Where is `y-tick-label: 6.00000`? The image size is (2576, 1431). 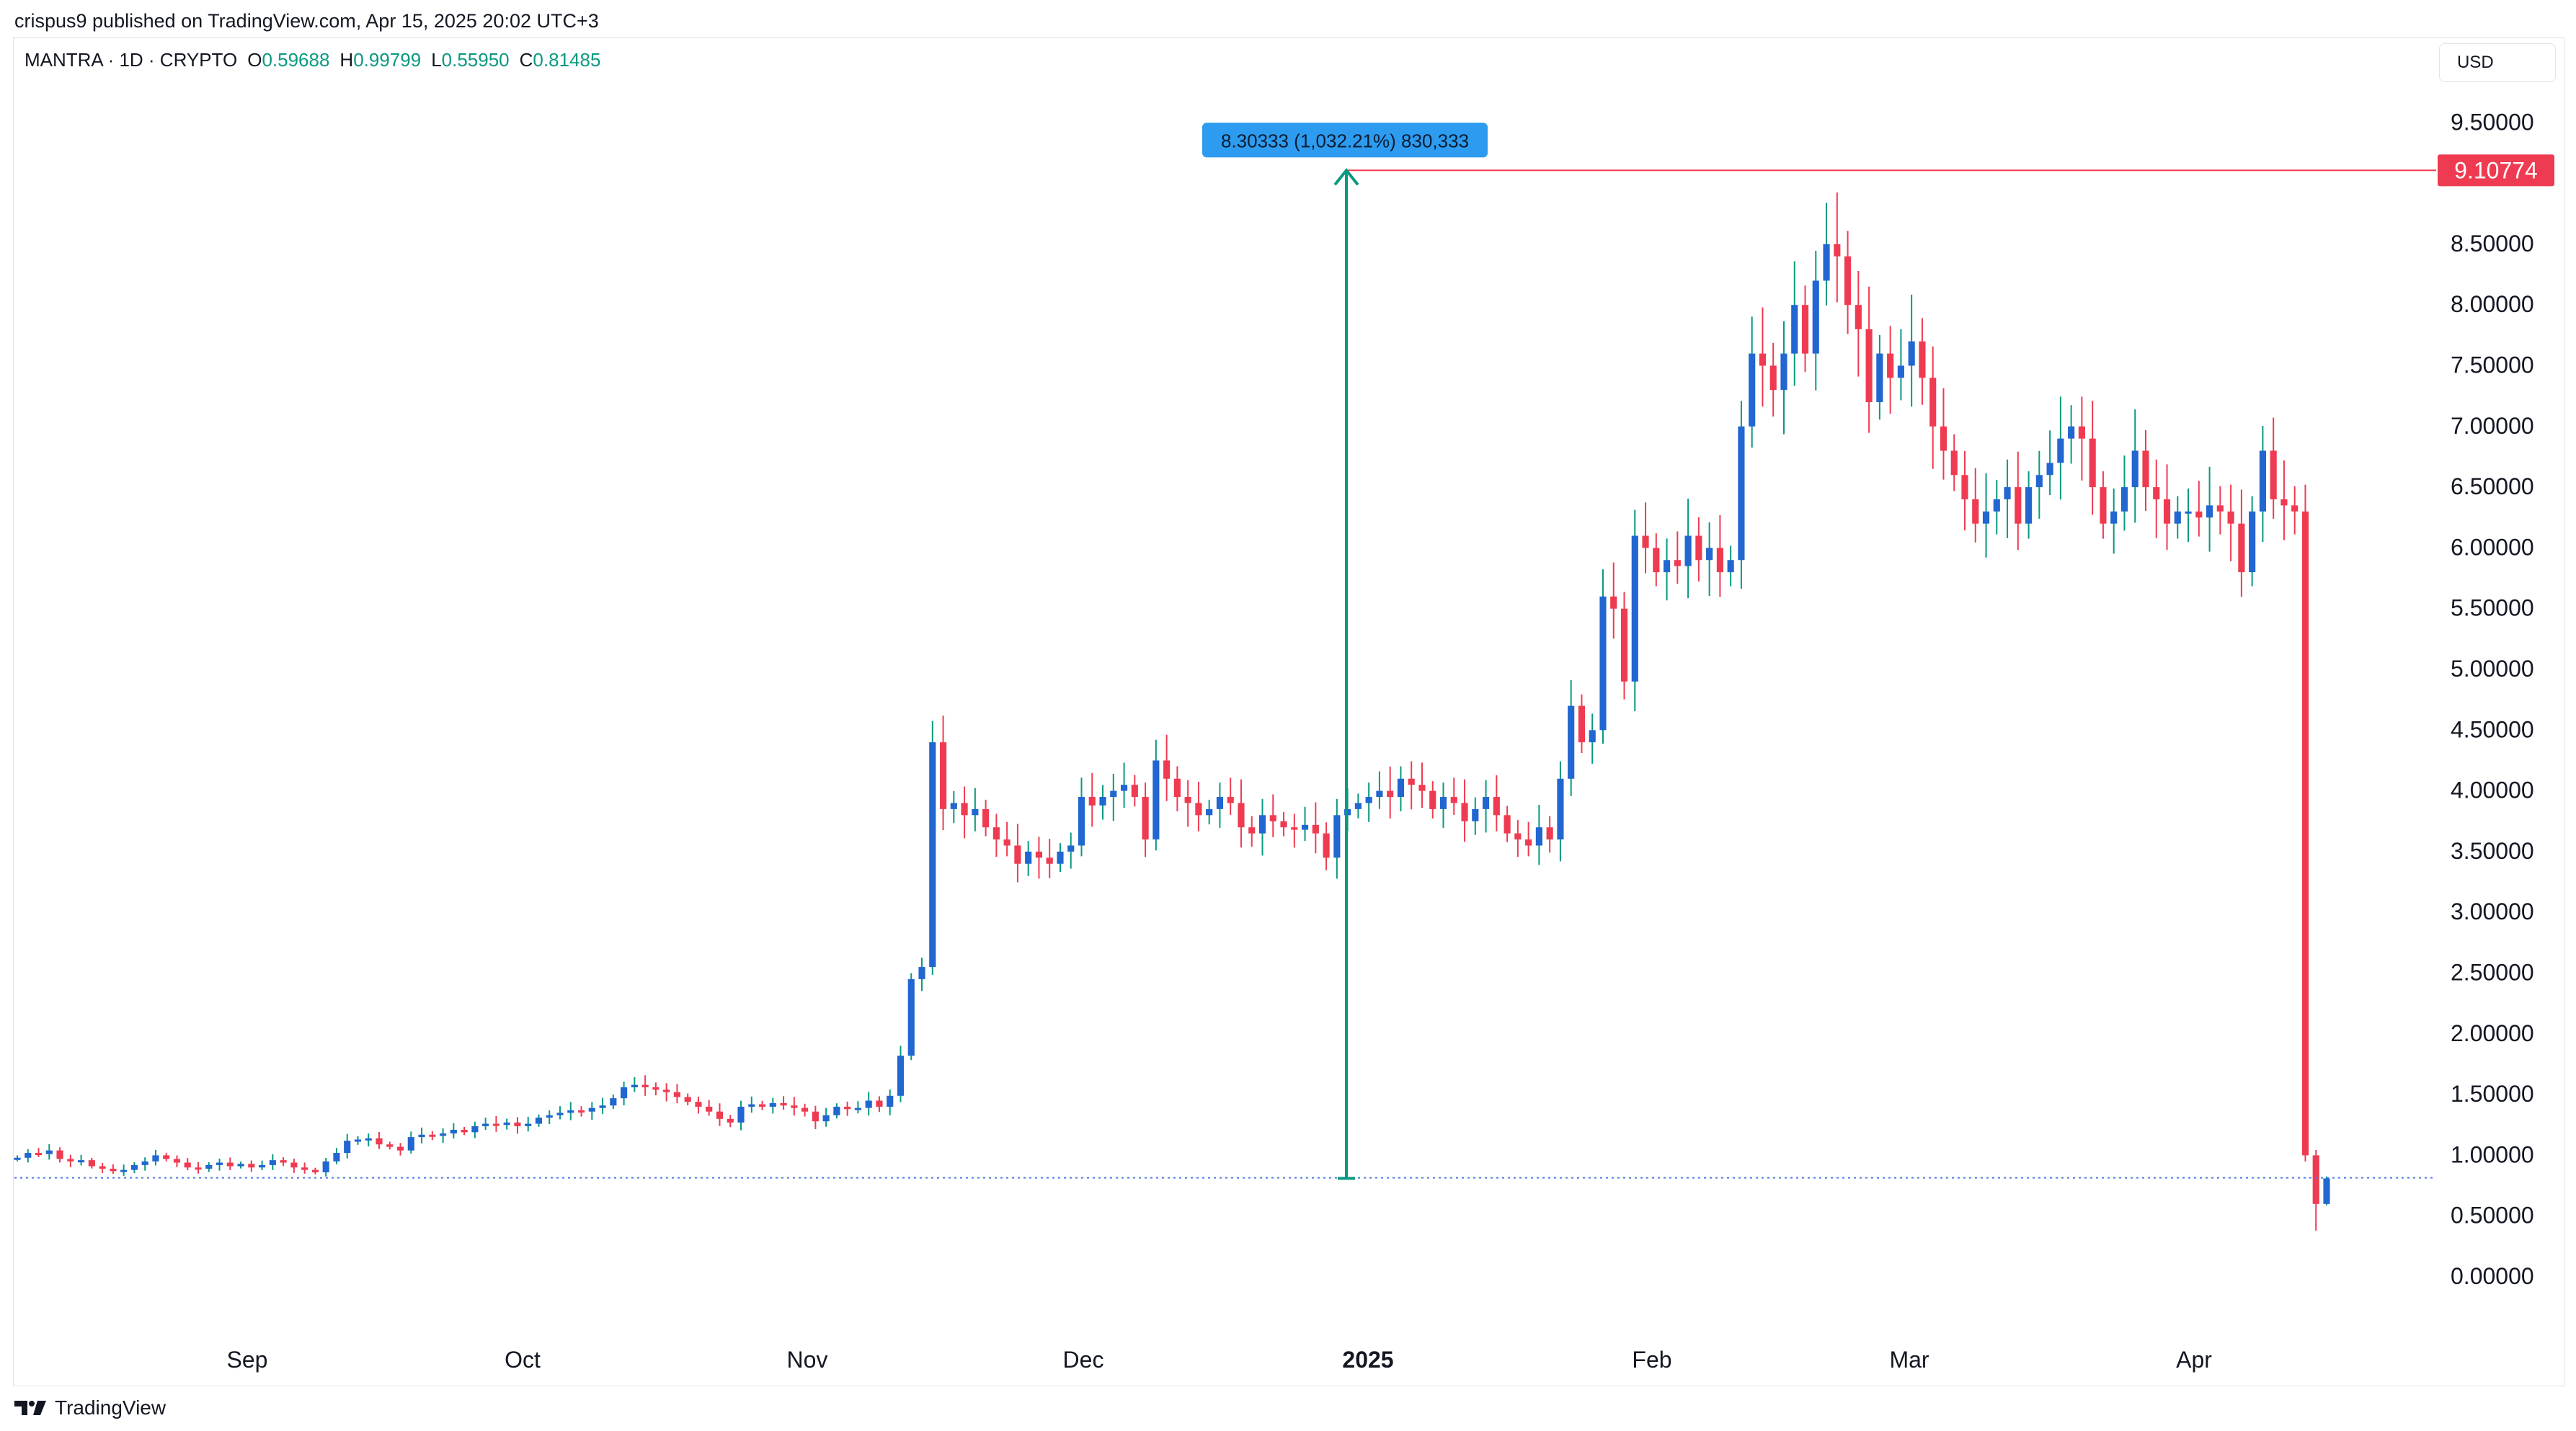
y-tick-label: 6.00000 is located at coordinates (2492, 547).